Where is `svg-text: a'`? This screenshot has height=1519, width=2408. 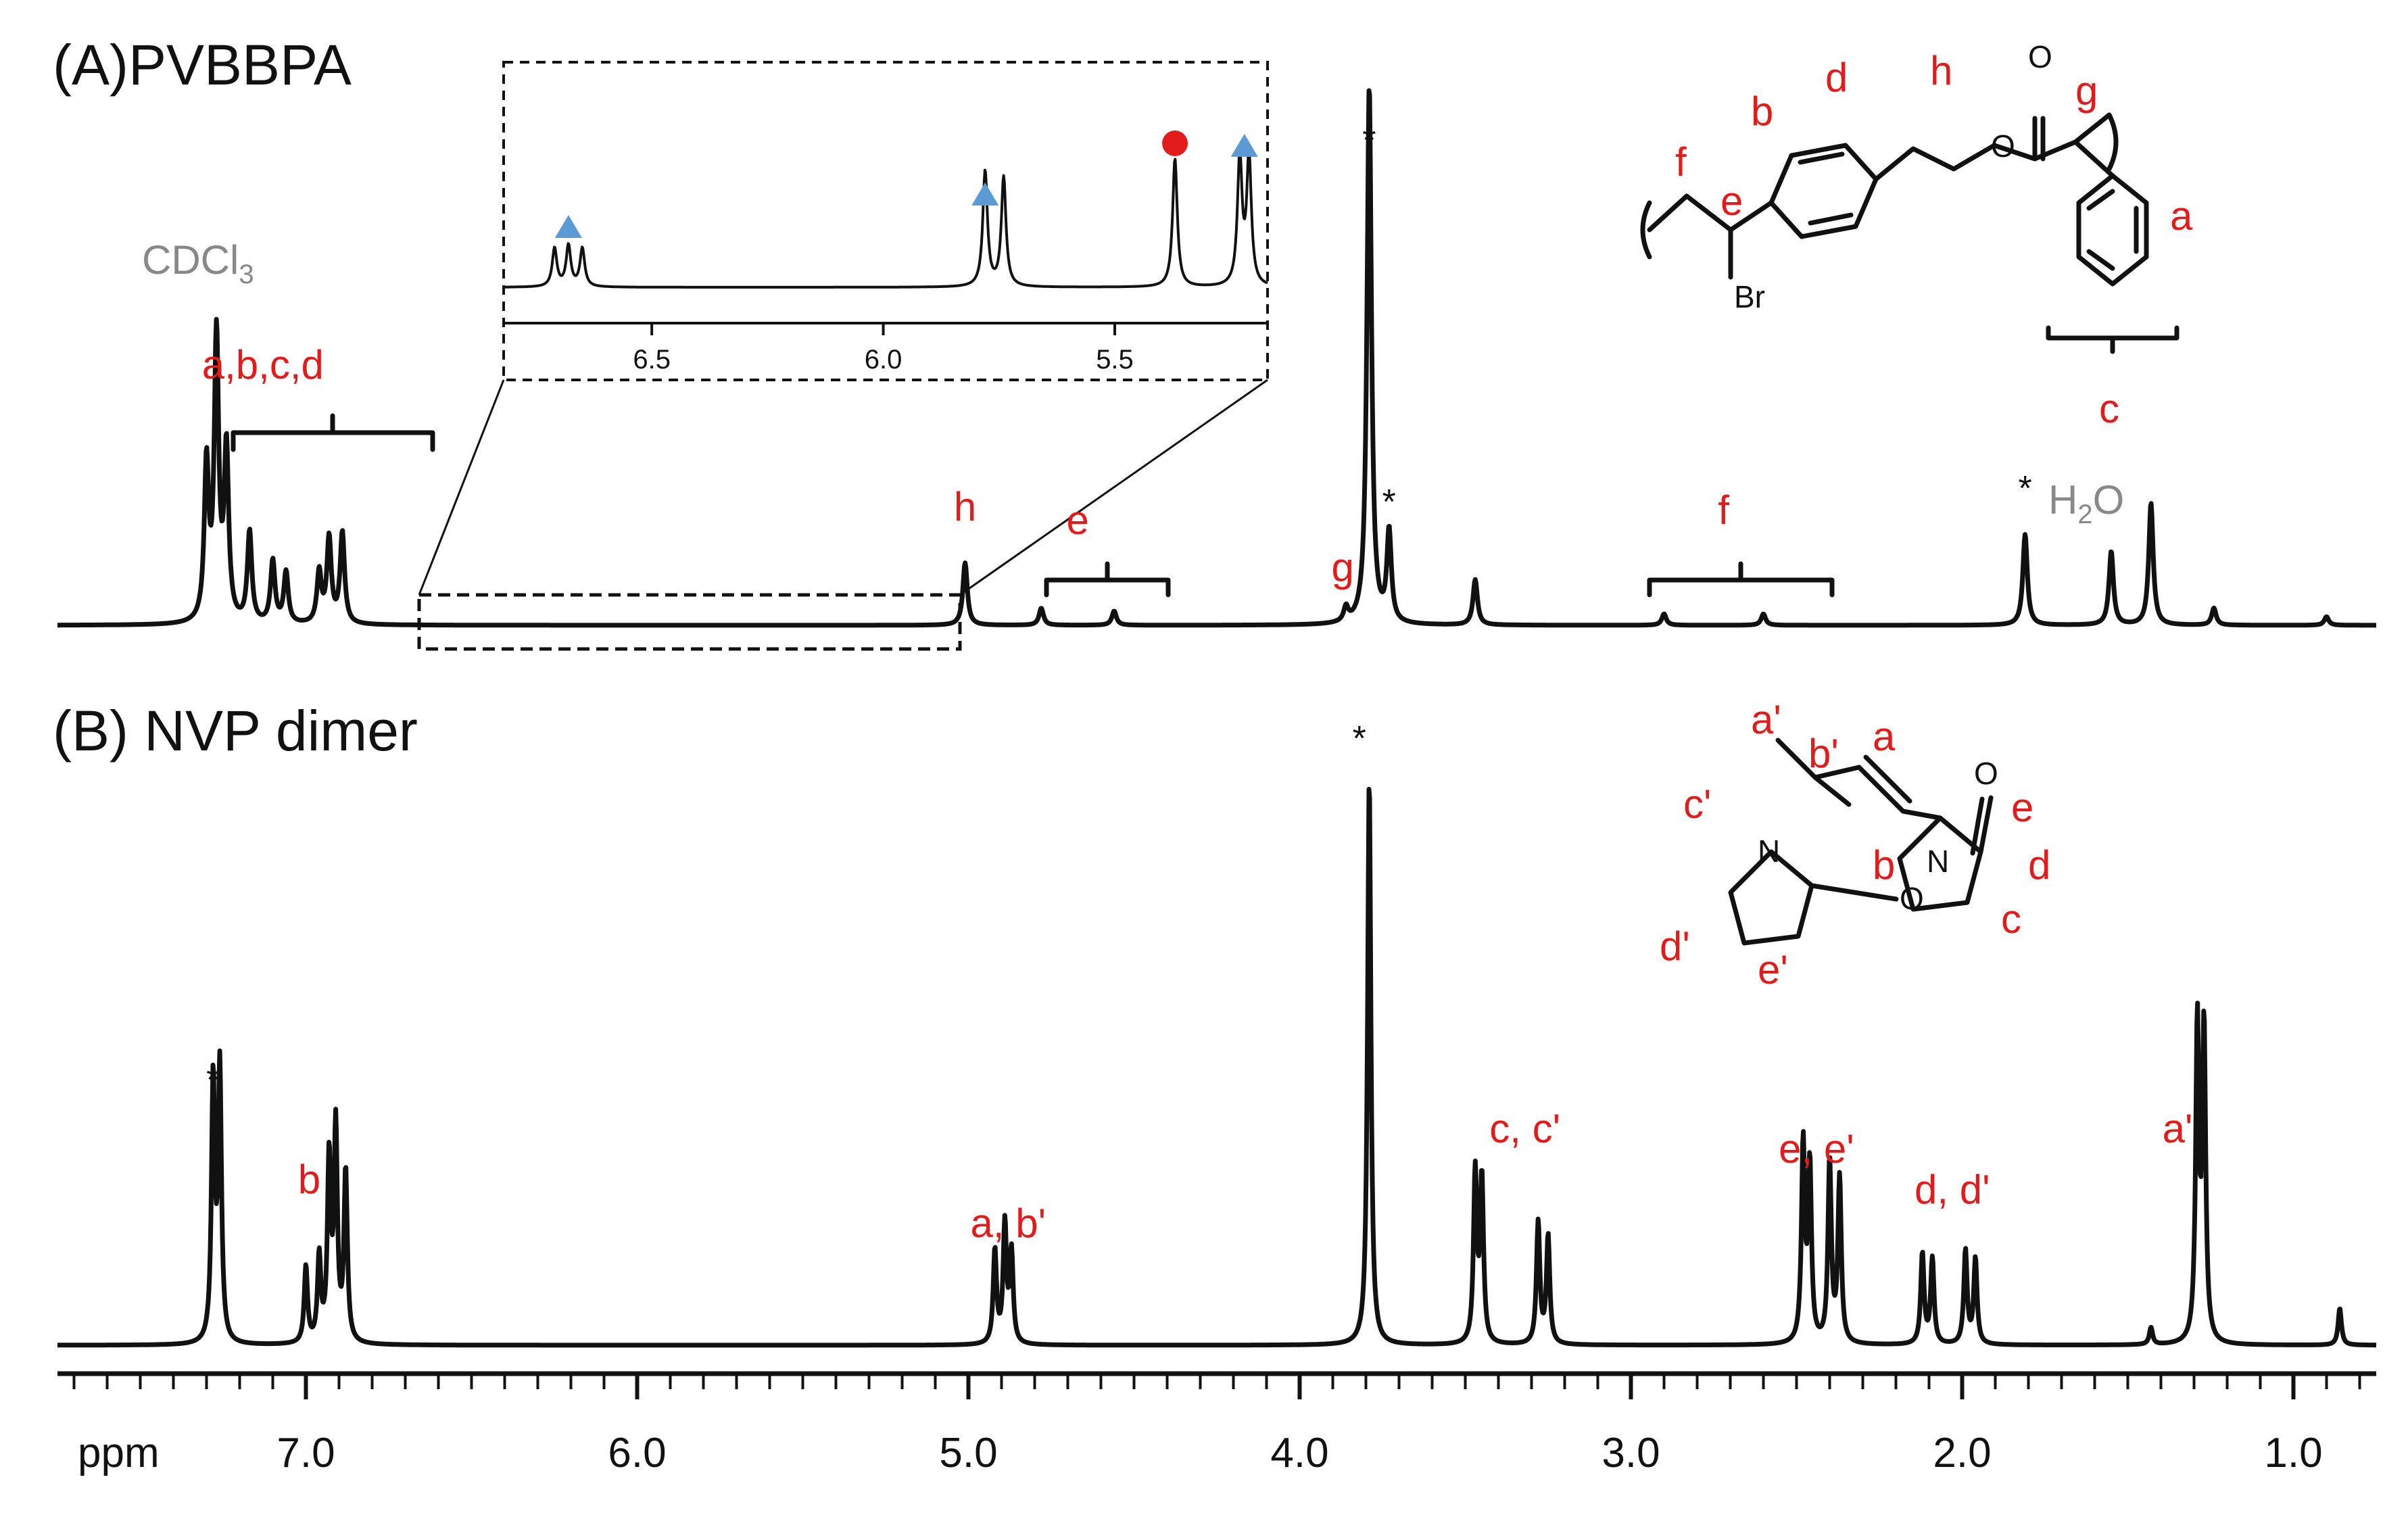
svg-text: a' is located at coordinates (1766, 719).